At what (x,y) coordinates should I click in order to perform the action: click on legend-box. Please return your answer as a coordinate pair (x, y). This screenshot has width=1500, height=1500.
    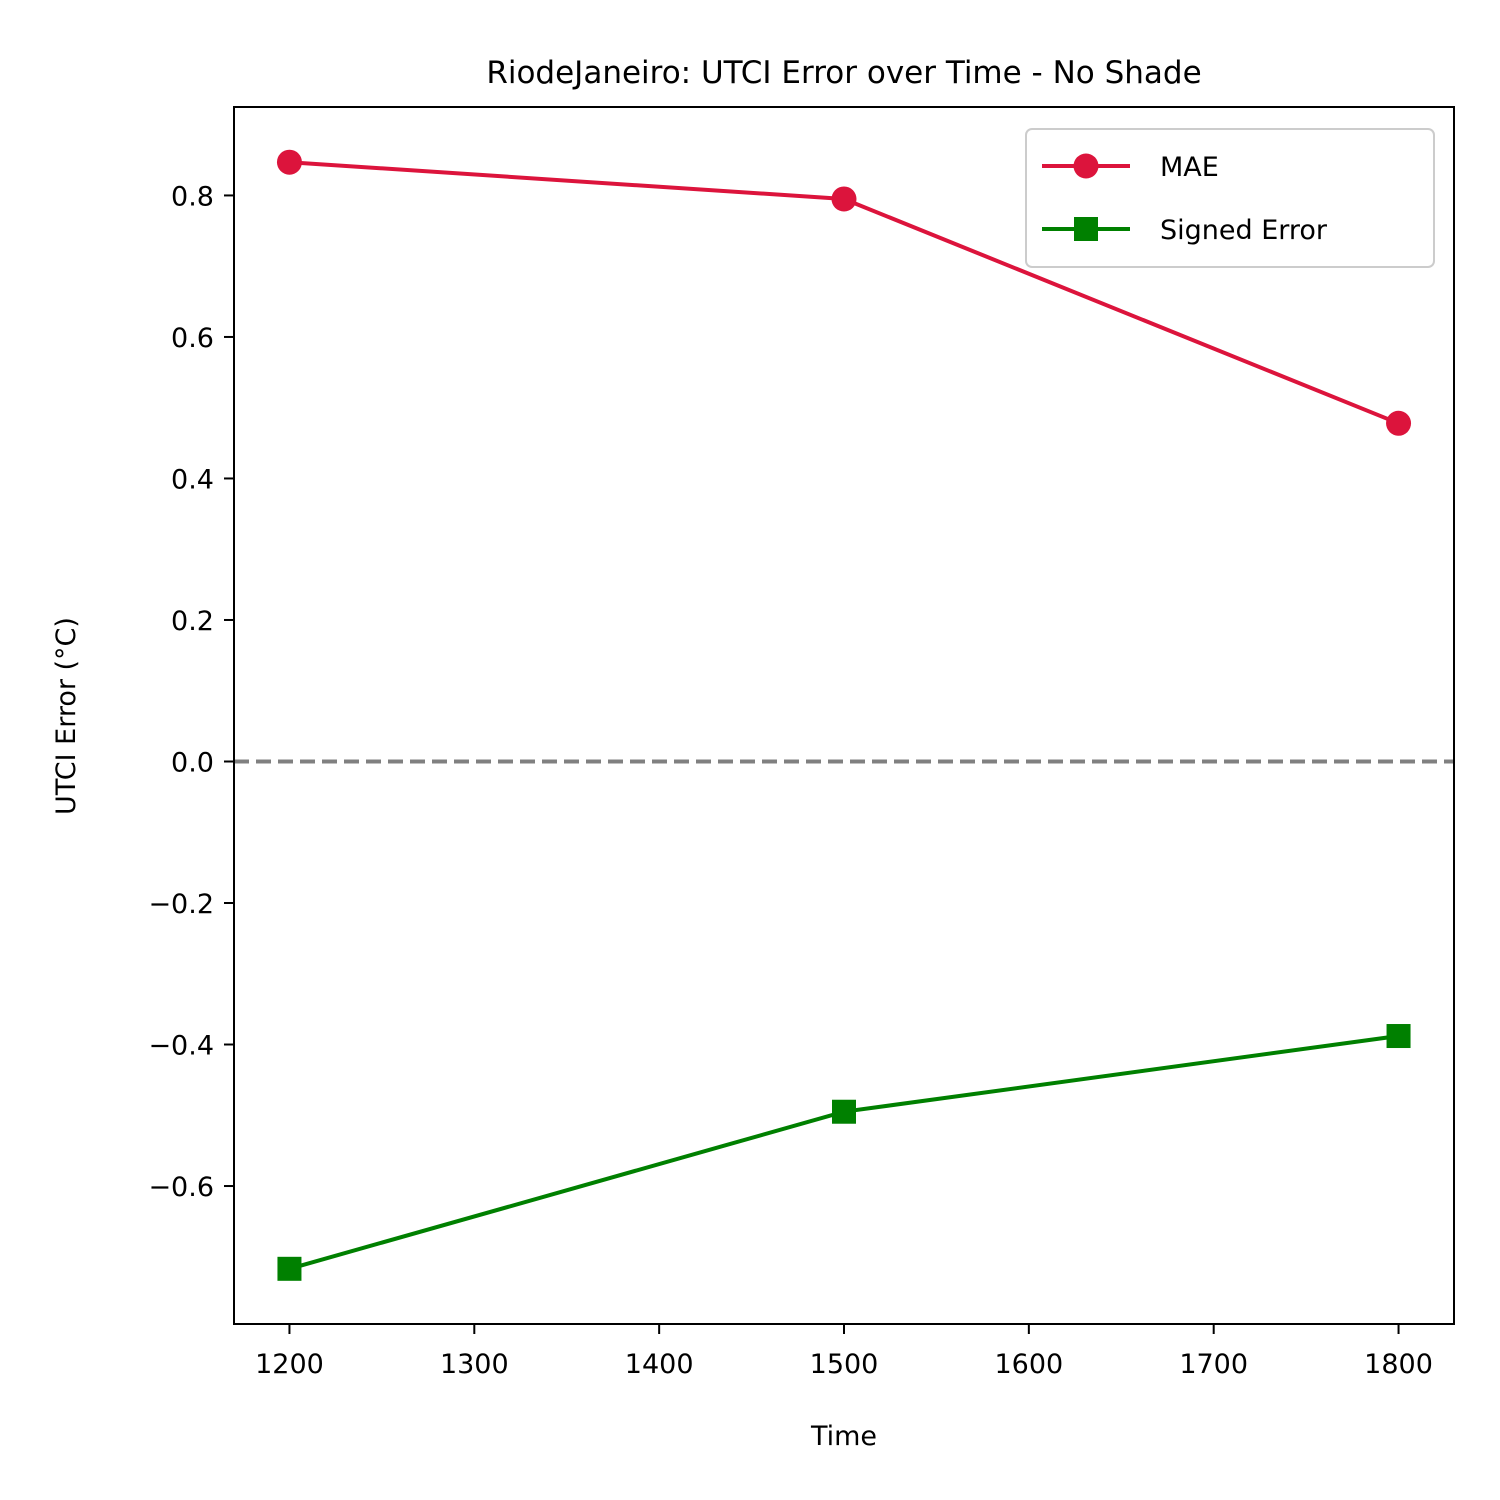
    Looking at the image, I should click on (1230, 198).